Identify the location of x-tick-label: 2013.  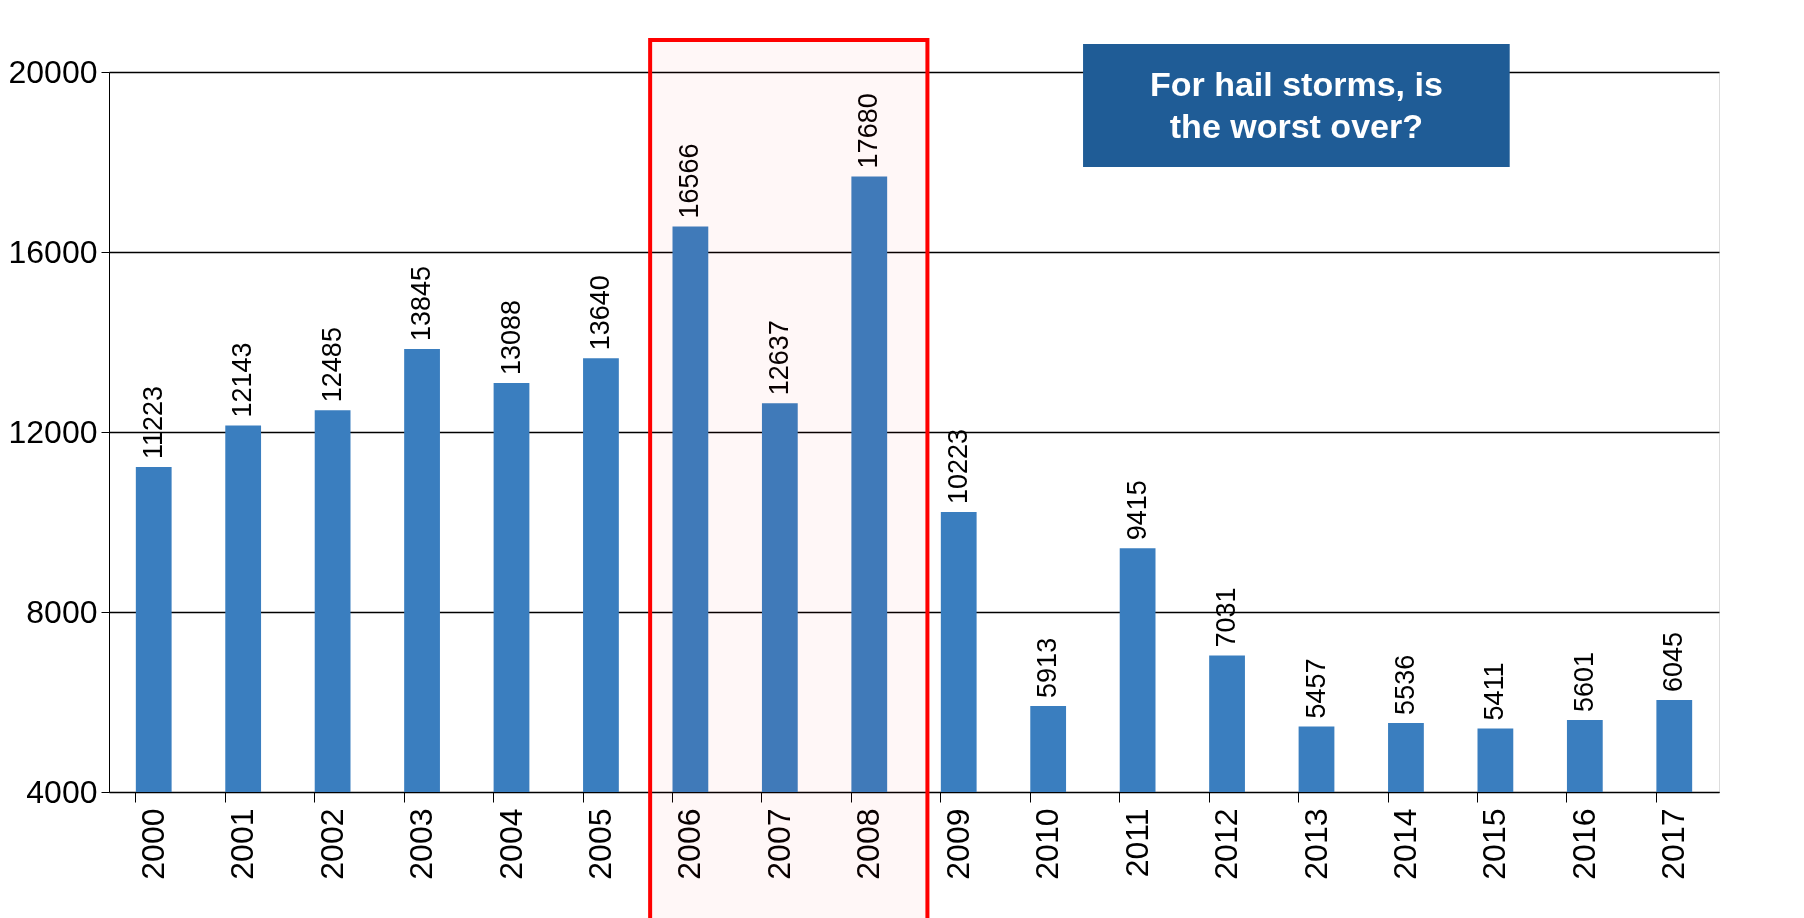
(1315, 844).